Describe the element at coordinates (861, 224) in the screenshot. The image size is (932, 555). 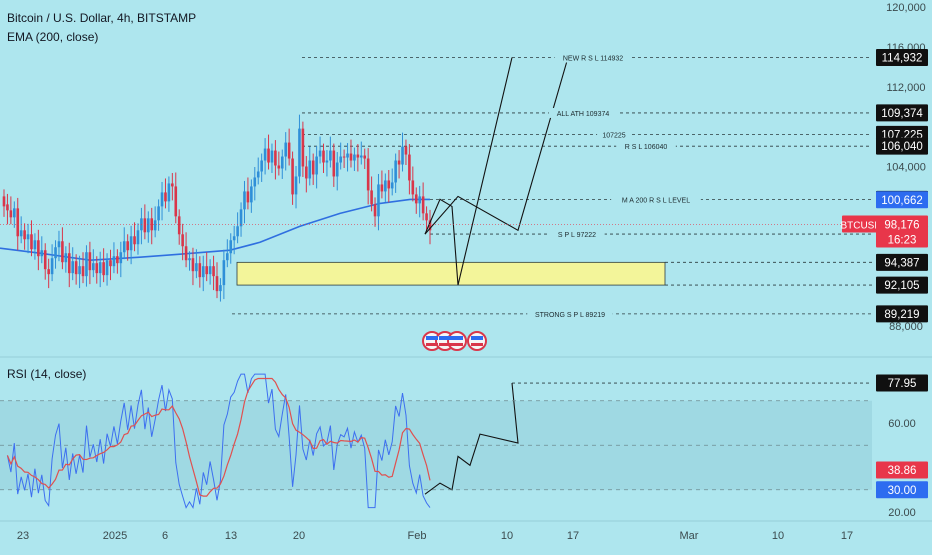
I see `symbol-badge` at that location.